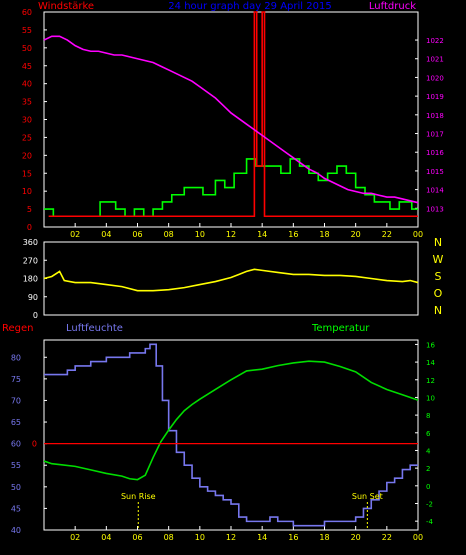 The image size is (466, 555). What do you see at coordinates (429, 125) in the screenshot?
I see `panel1-right-ticks: 1013 1014 1015 1016 1017 1018 1019 1020 1021 1022` at bounding box center [429, 125].